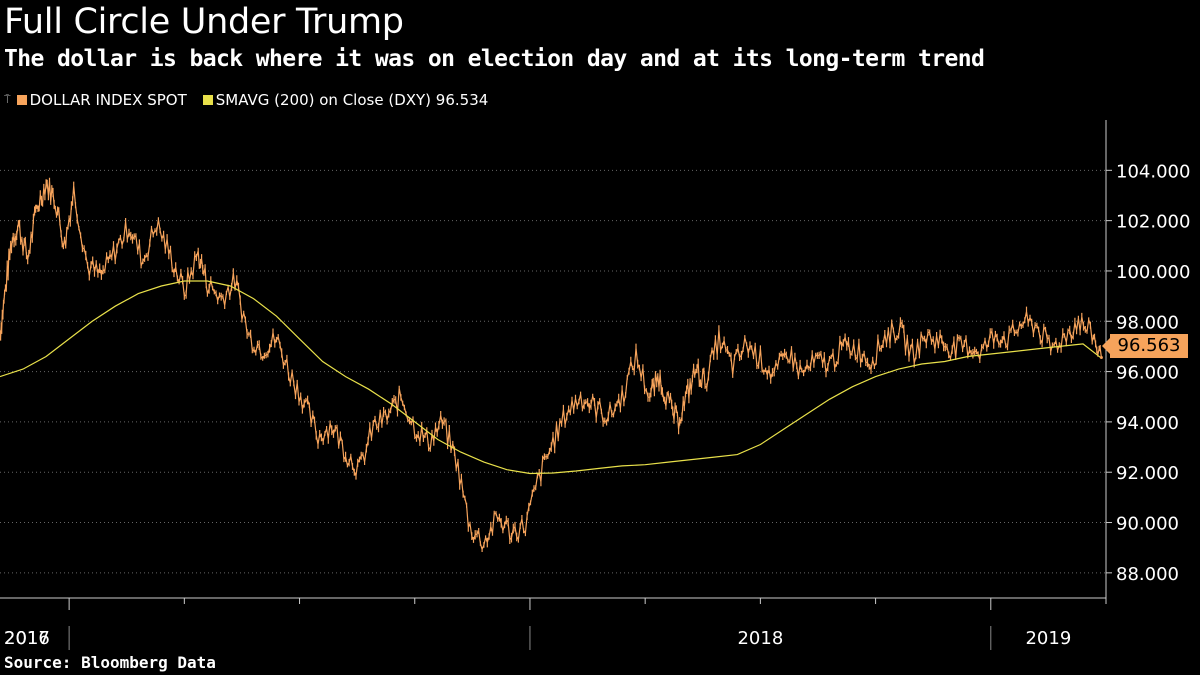 The width and height of the screenshot is (1200, 675). What do you see at coordinates (1147, 322) in the screenshot?
I see `y-tick-label: 98.000` at bounding box center [1147, 322].